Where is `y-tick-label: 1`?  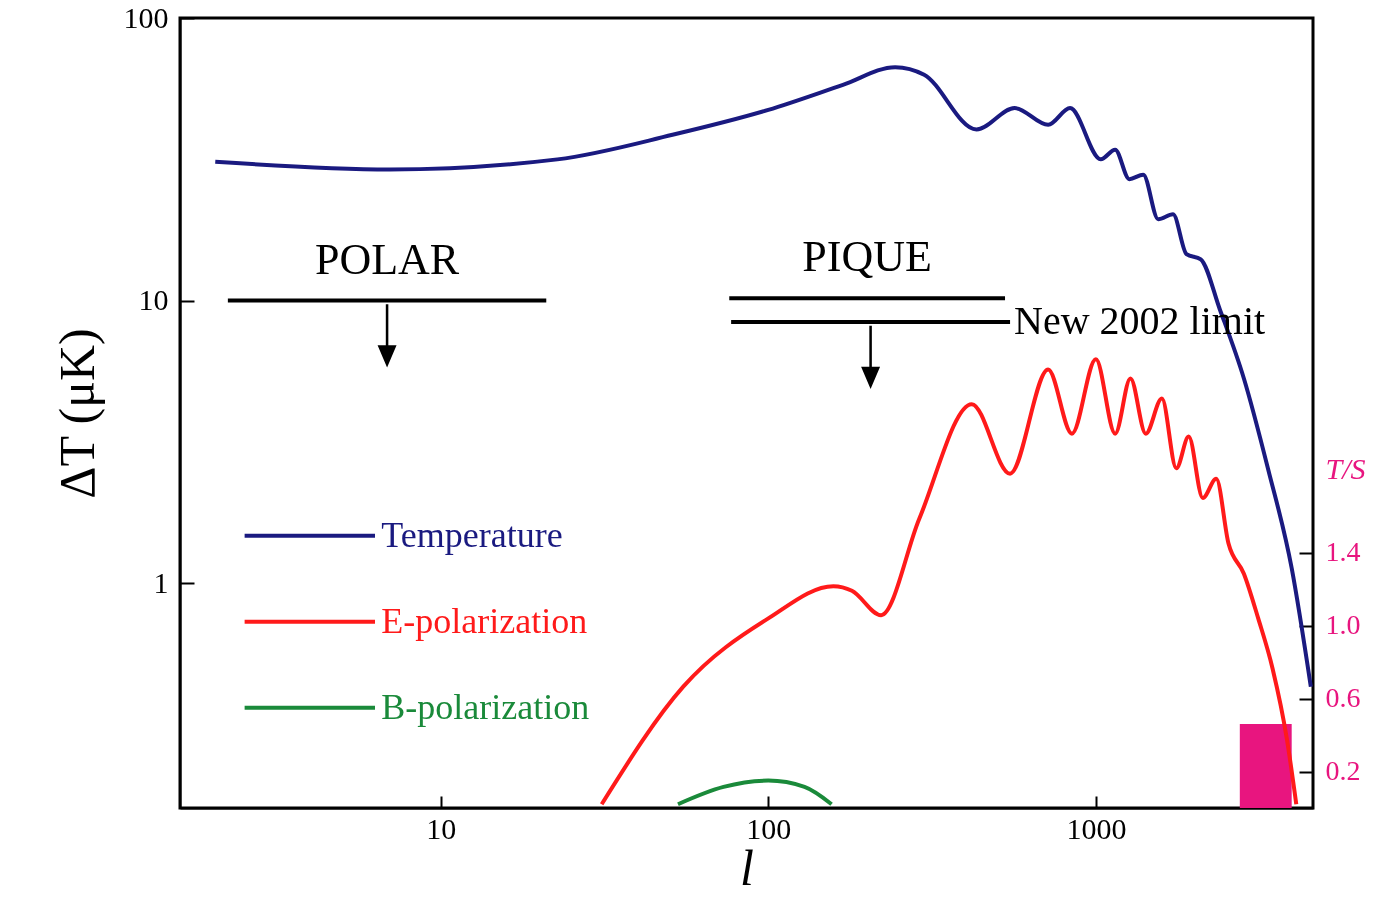 y-tick-label: 1 is located at coordinates (161, 582).